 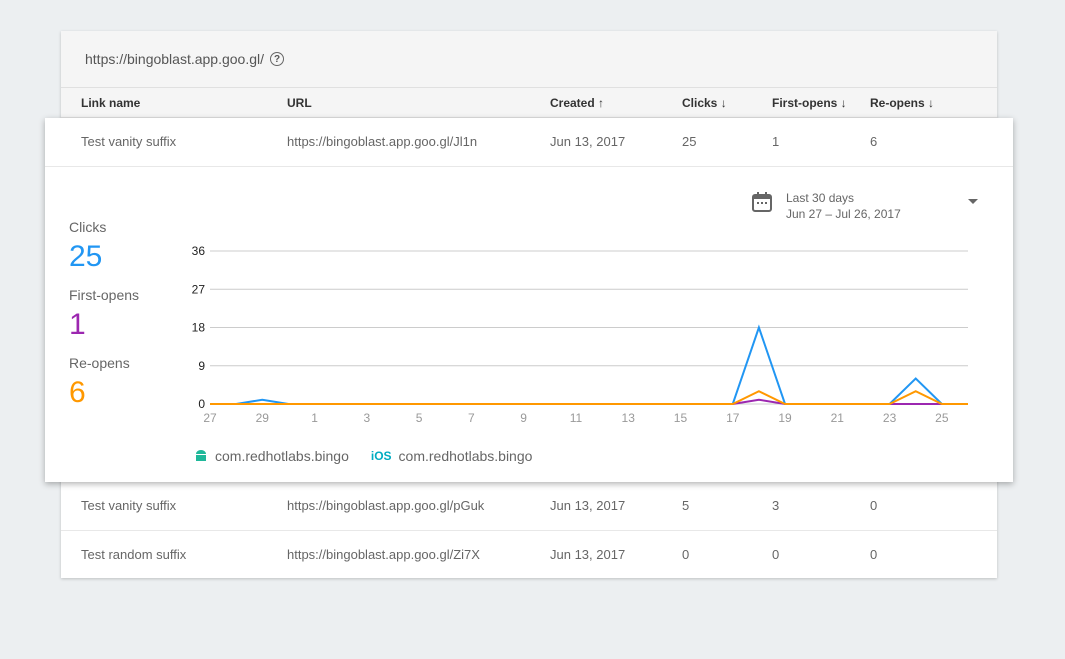 What do you see at coordinates (263, 418) in the screenshot?
I see `x-tick-label: 29` at bounding box center [263, 418].